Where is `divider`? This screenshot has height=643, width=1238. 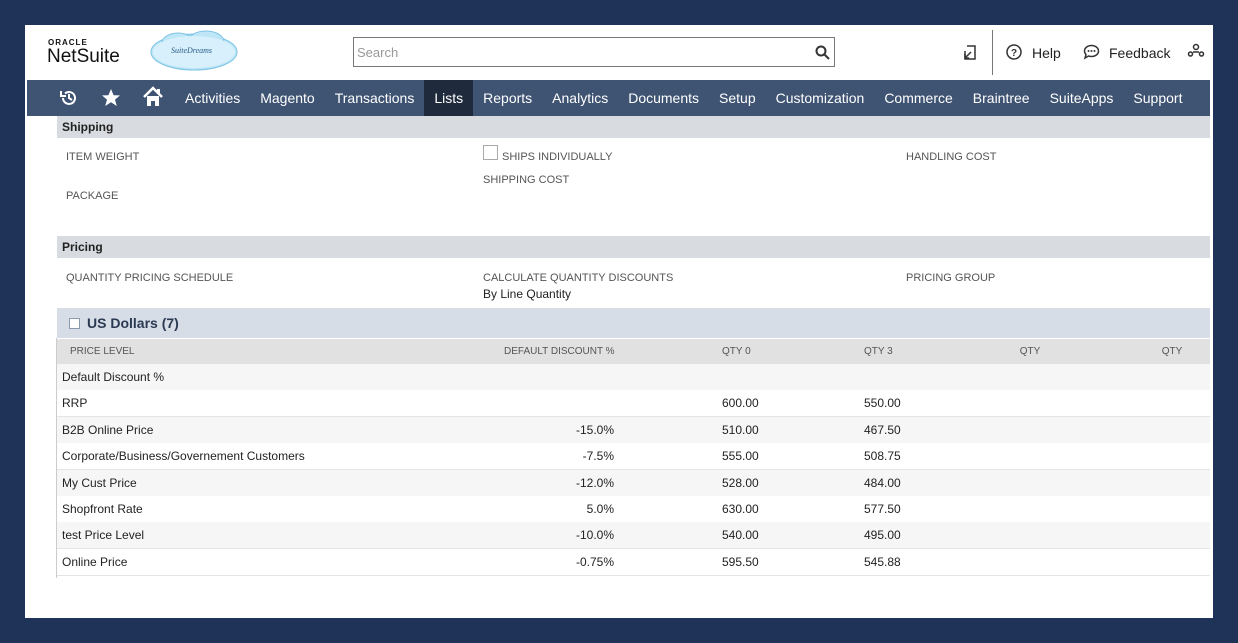 divider is located at coordinates (992, 52).